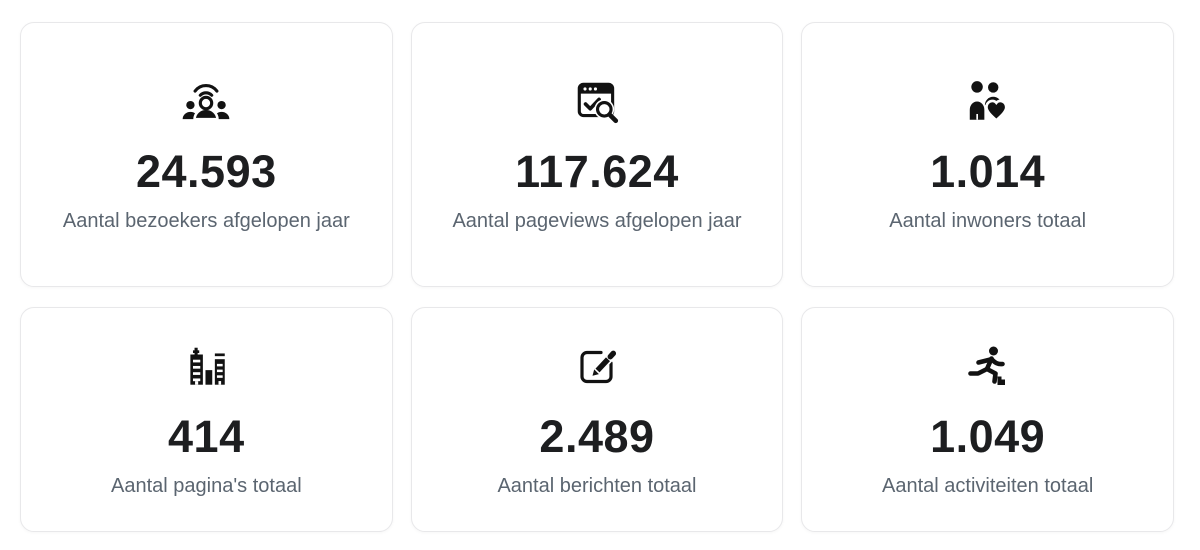 The height and width of the screenshot is (550, 1200). I want to click on buildings-icon, so click(206, 367).